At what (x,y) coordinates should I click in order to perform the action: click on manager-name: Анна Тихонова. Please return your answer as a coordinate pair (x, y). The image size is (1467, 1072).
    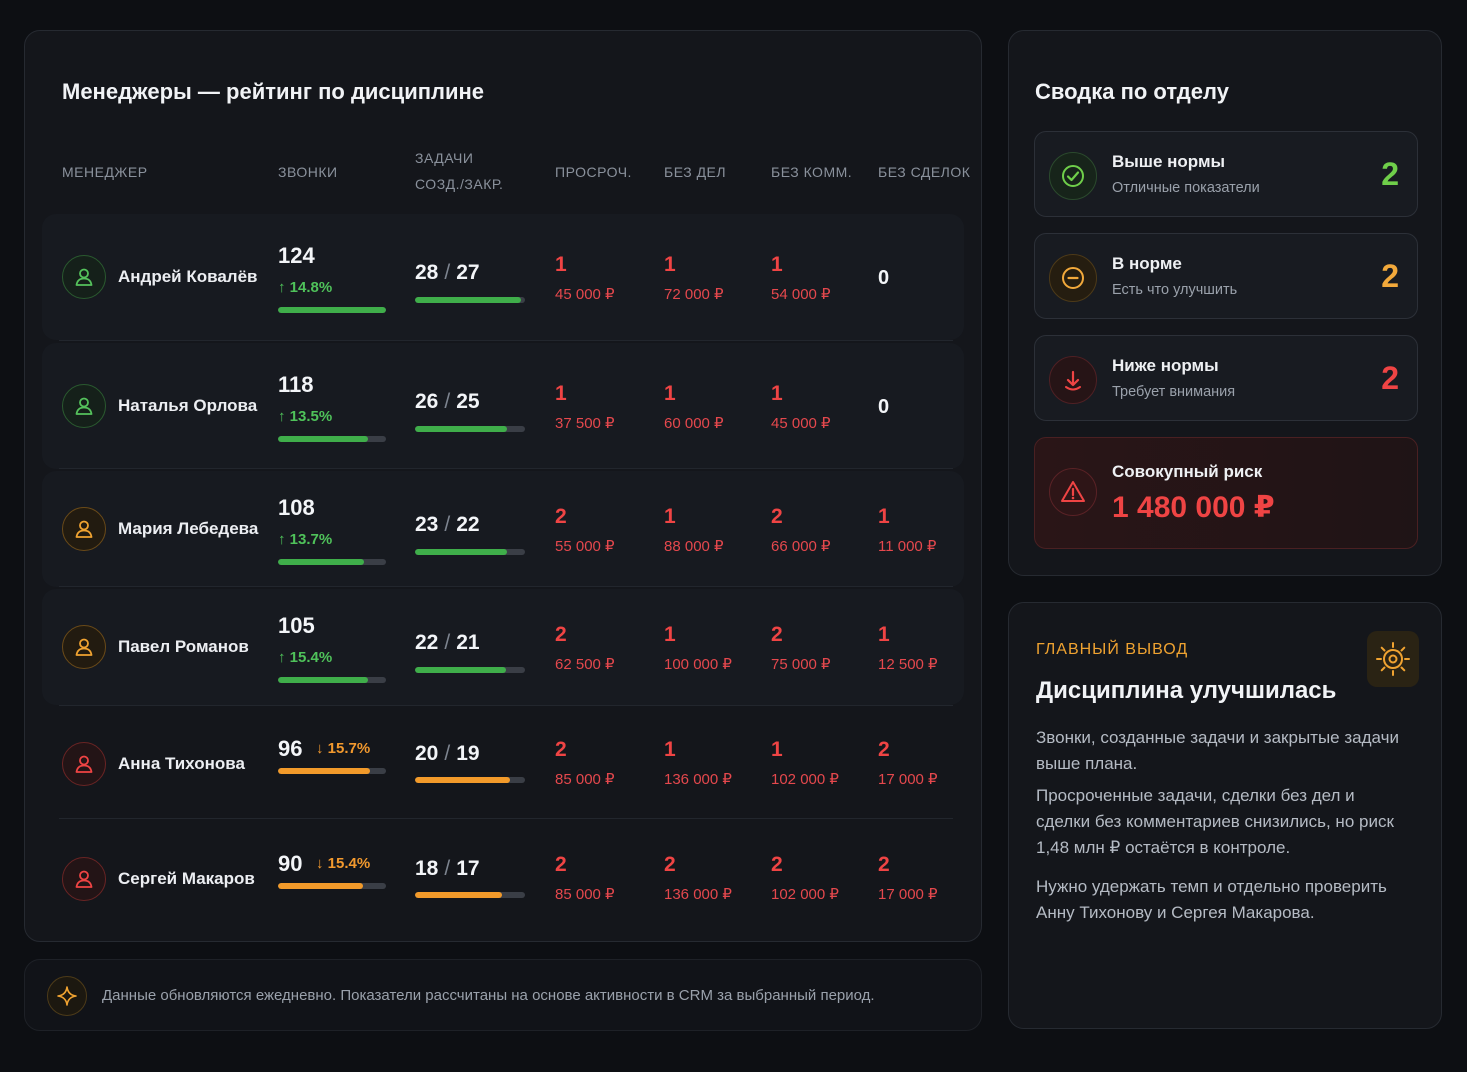
    Looking at the image, I should click on (181, 763).